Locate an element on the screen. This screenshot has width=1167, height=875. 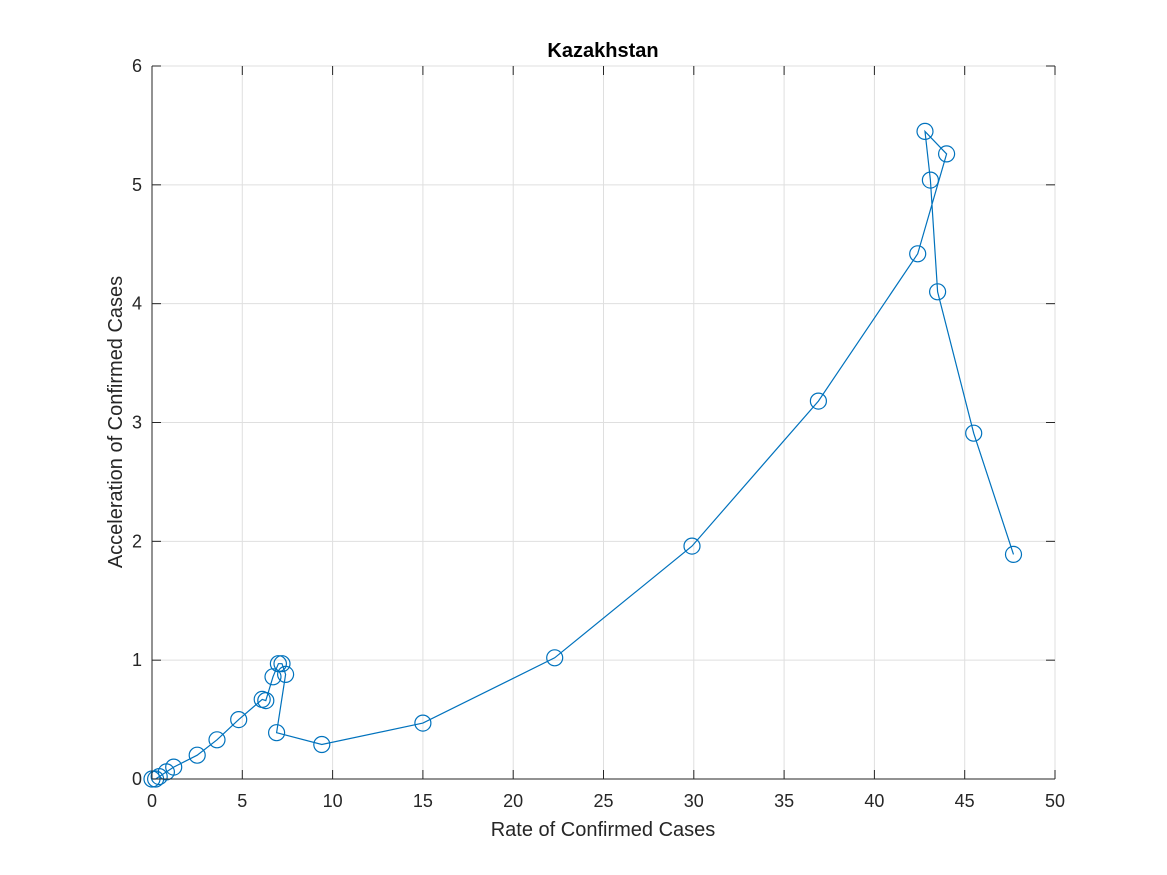
y-tick-label: 2 is located at coordinates (137, 541).